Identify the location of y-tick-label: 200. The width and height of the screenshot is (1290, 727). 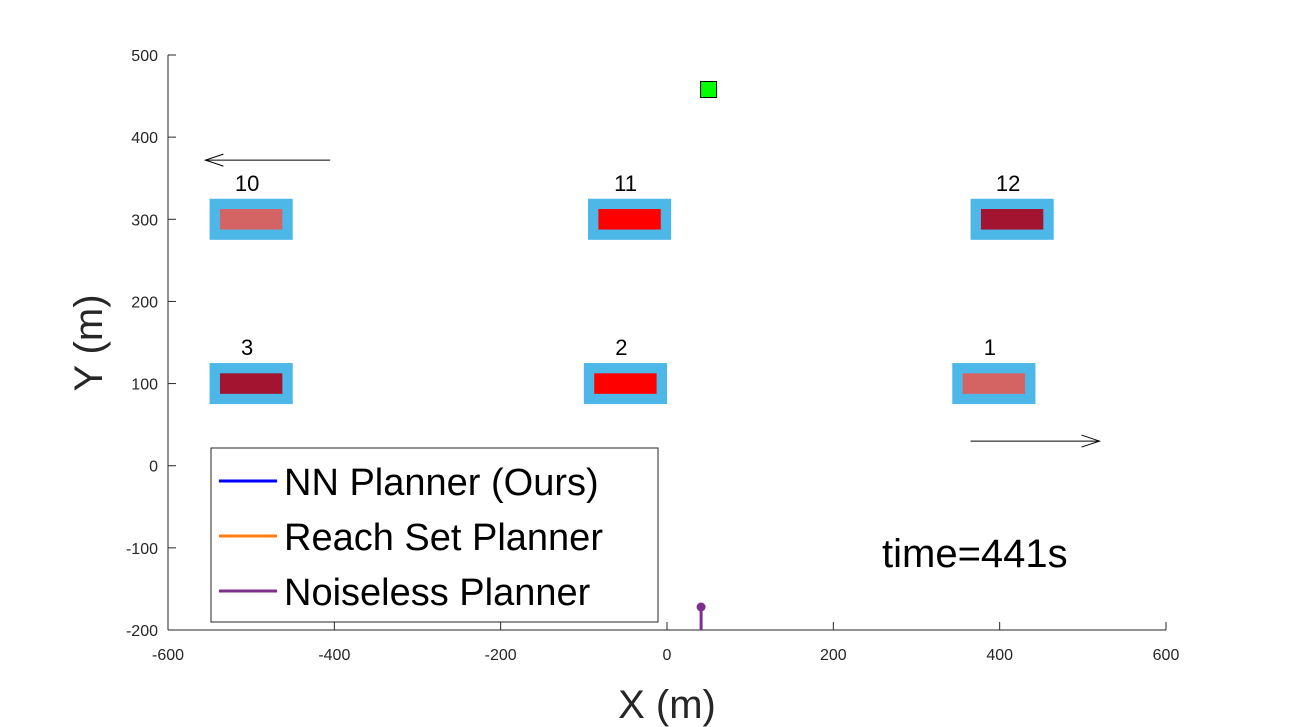
(144, 302).